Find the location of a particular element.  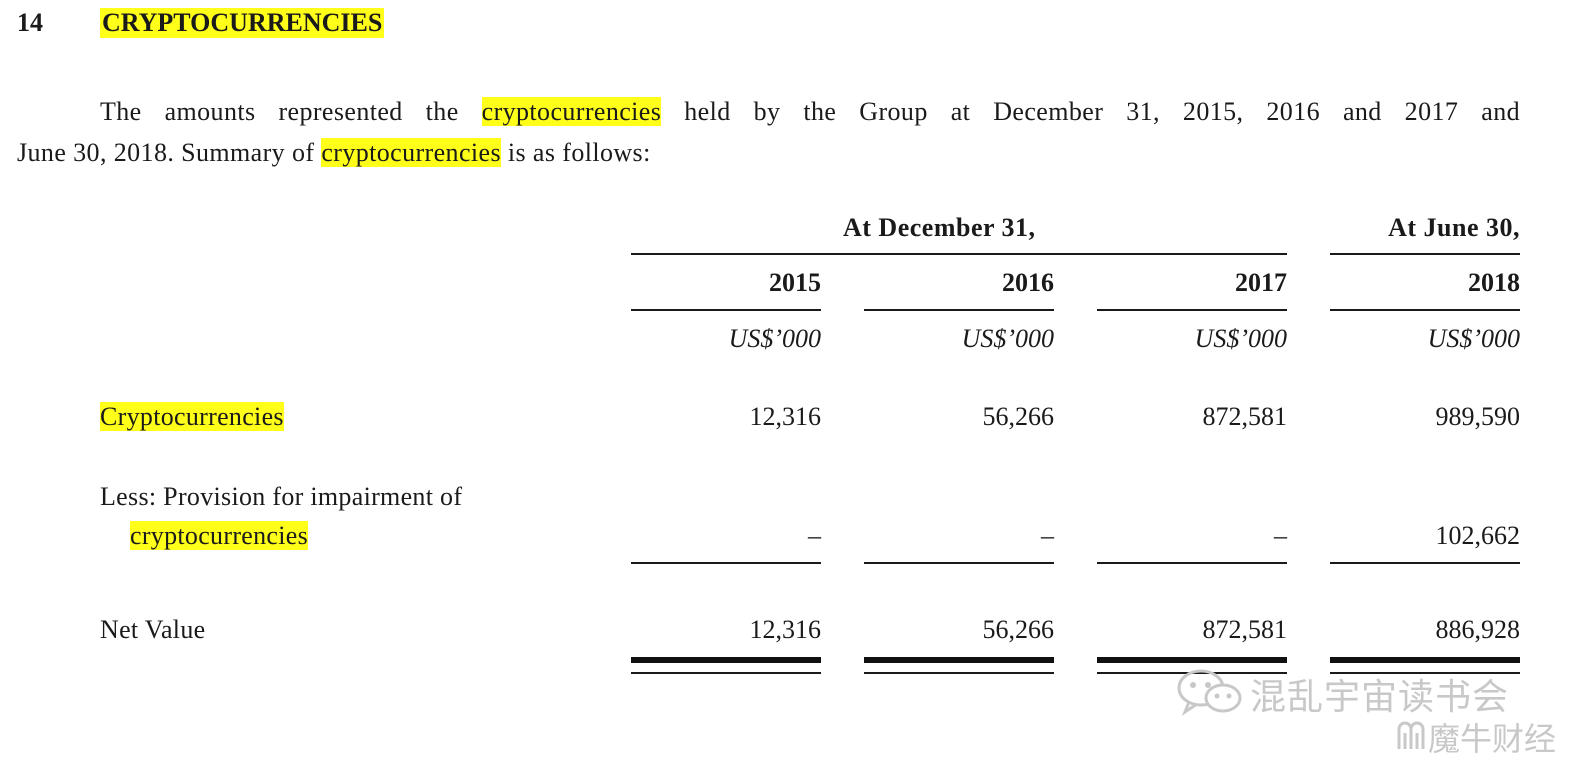

row-label-provision-line2: cryptocurrencies is located at coordinates (219, 536).